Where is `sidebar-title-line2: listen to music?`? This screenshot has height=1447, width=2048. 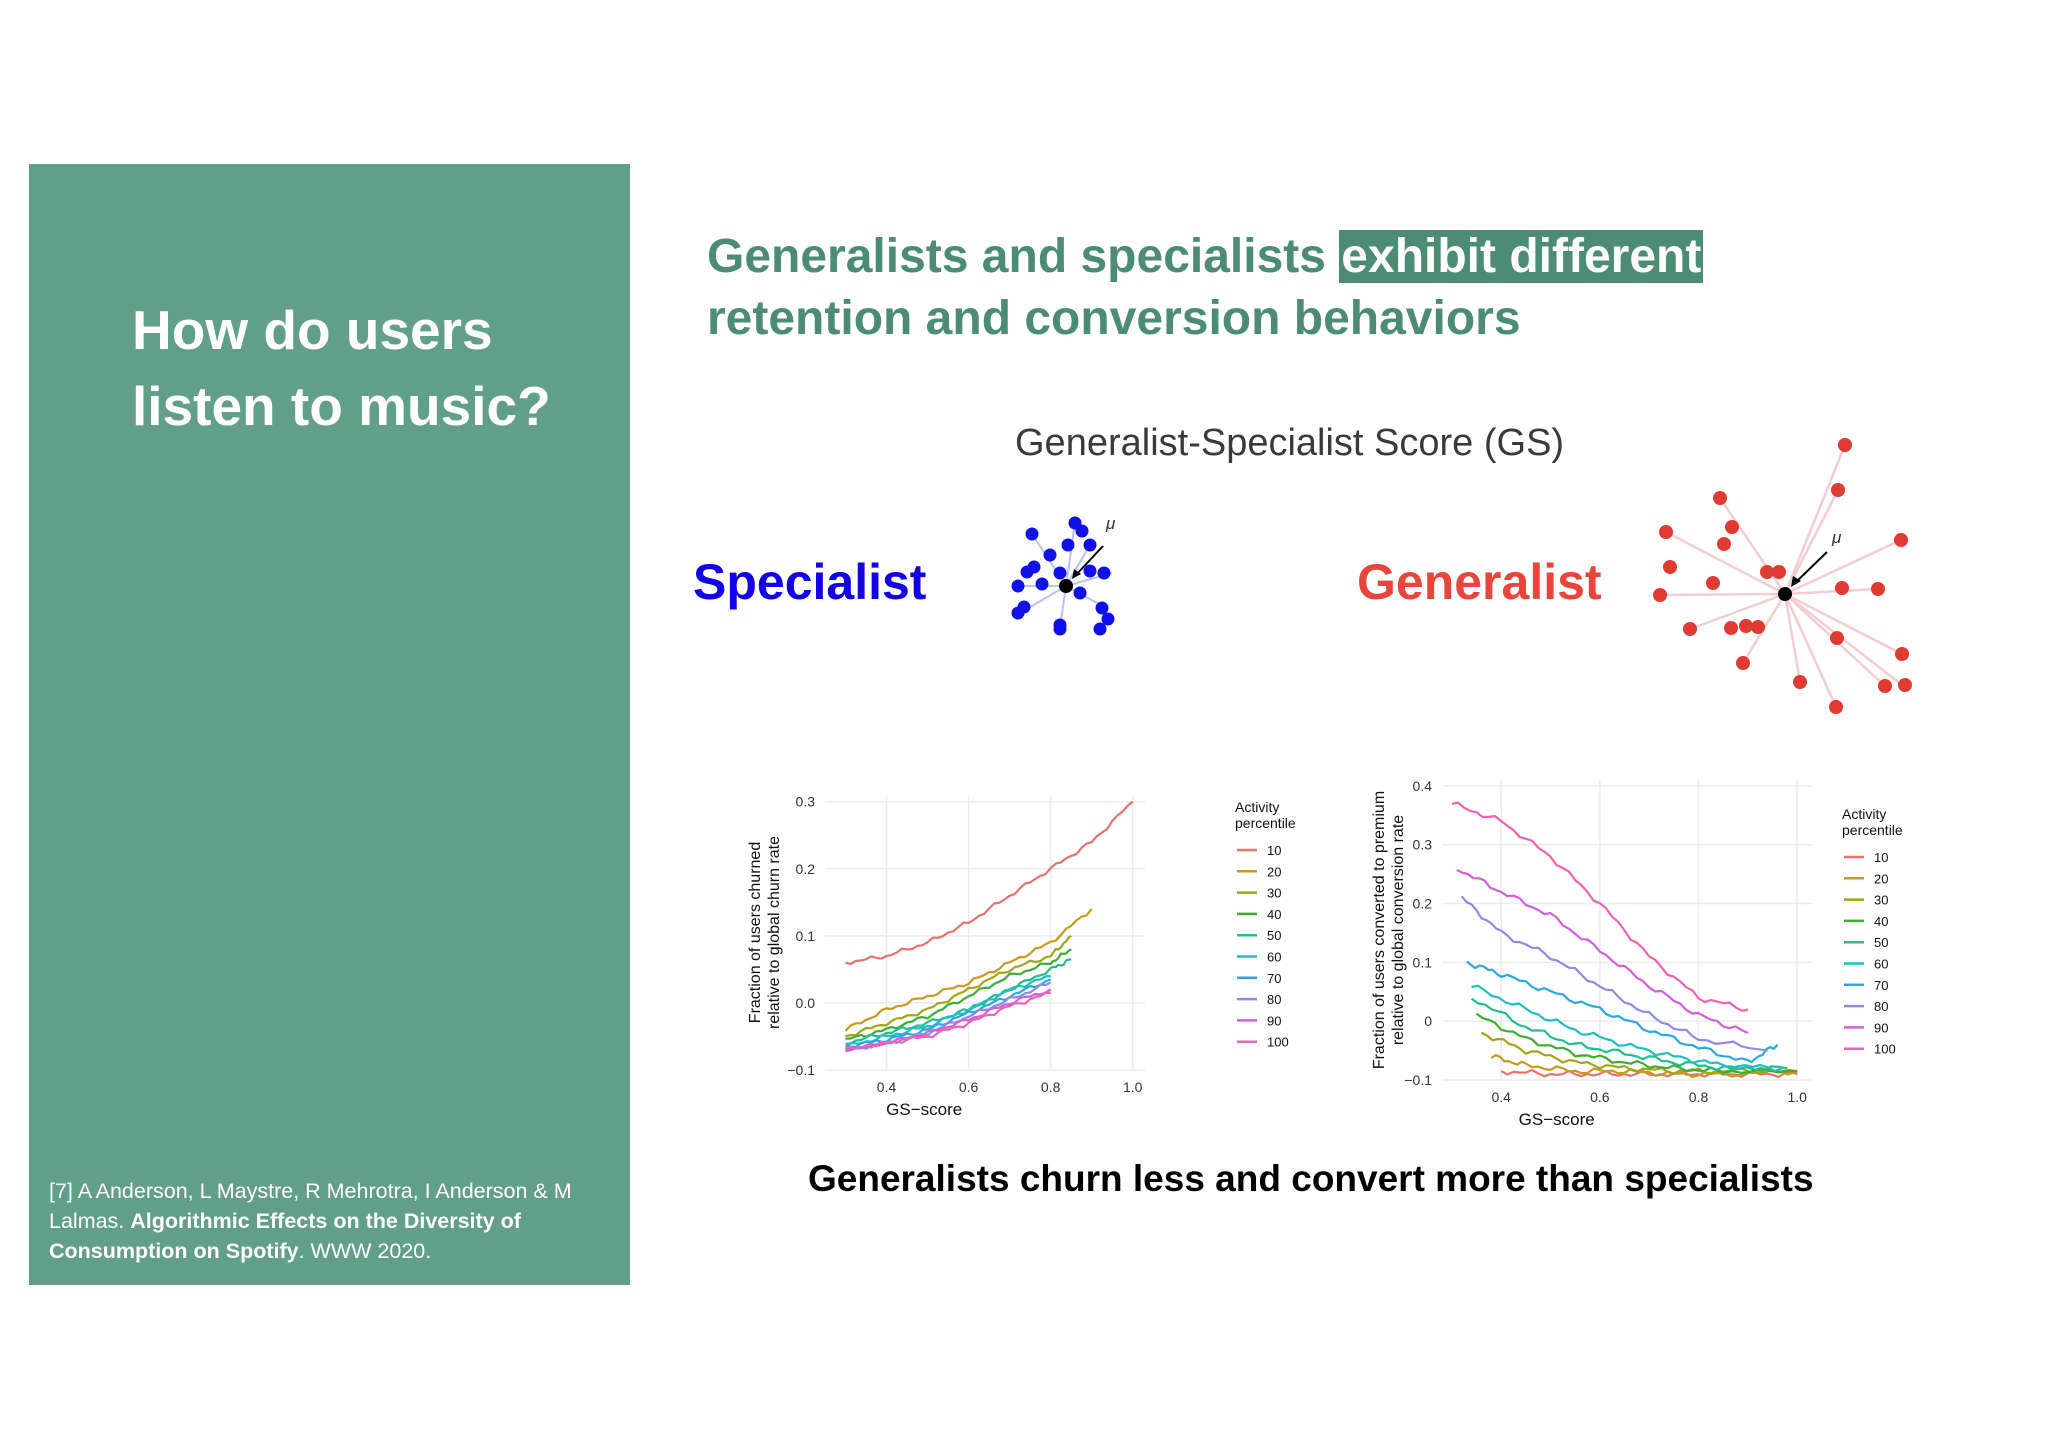 sidebar-title-line2: listen to music? is located at coordinates (341, 406).